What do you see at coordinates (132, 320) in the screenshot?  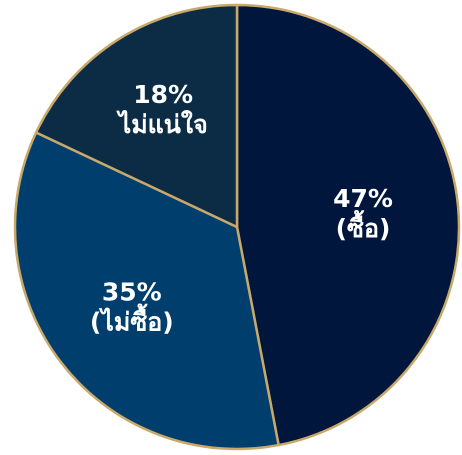 I see `pie-slice-category-1: (ไม่ซื้อ)` at bounding box center [132, 320].